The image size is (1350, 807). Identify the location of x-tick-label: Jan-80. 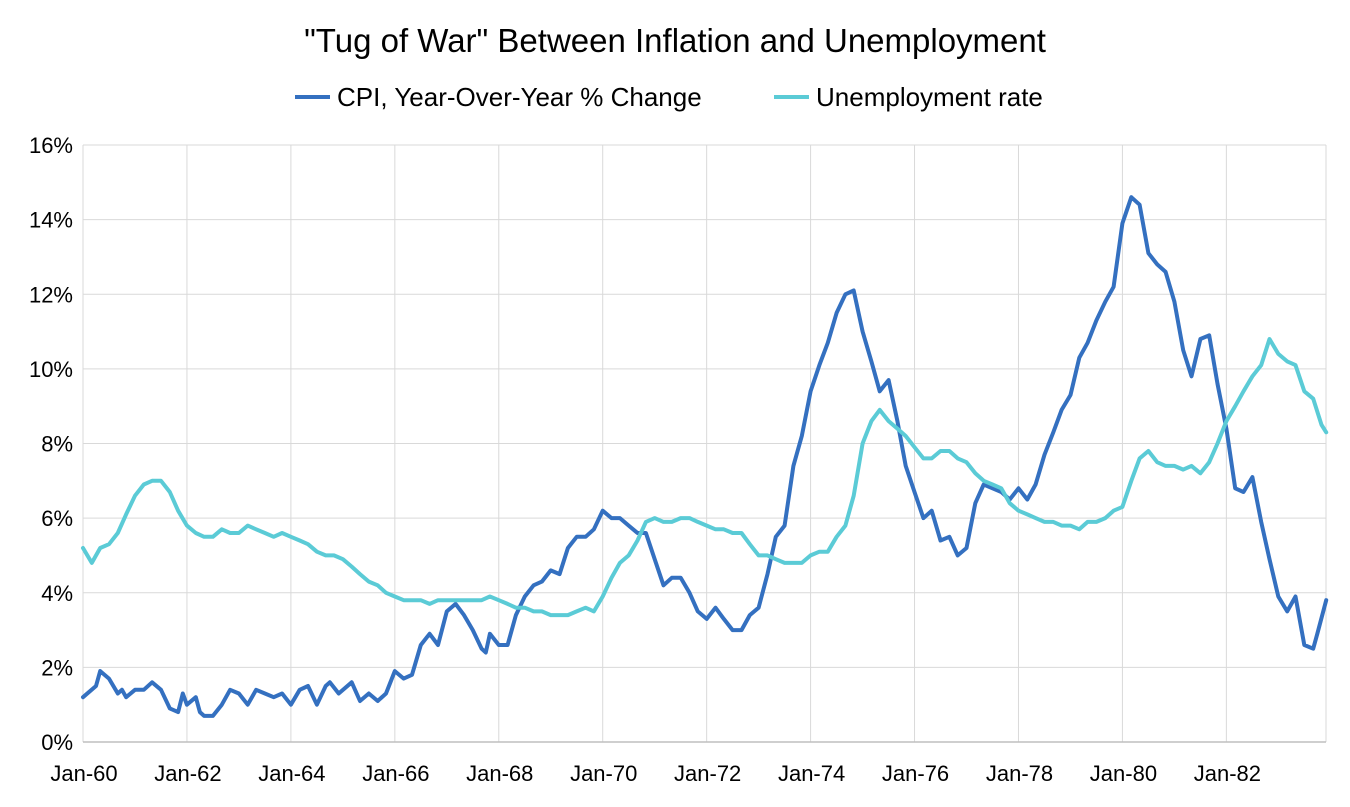
(1123, 773).